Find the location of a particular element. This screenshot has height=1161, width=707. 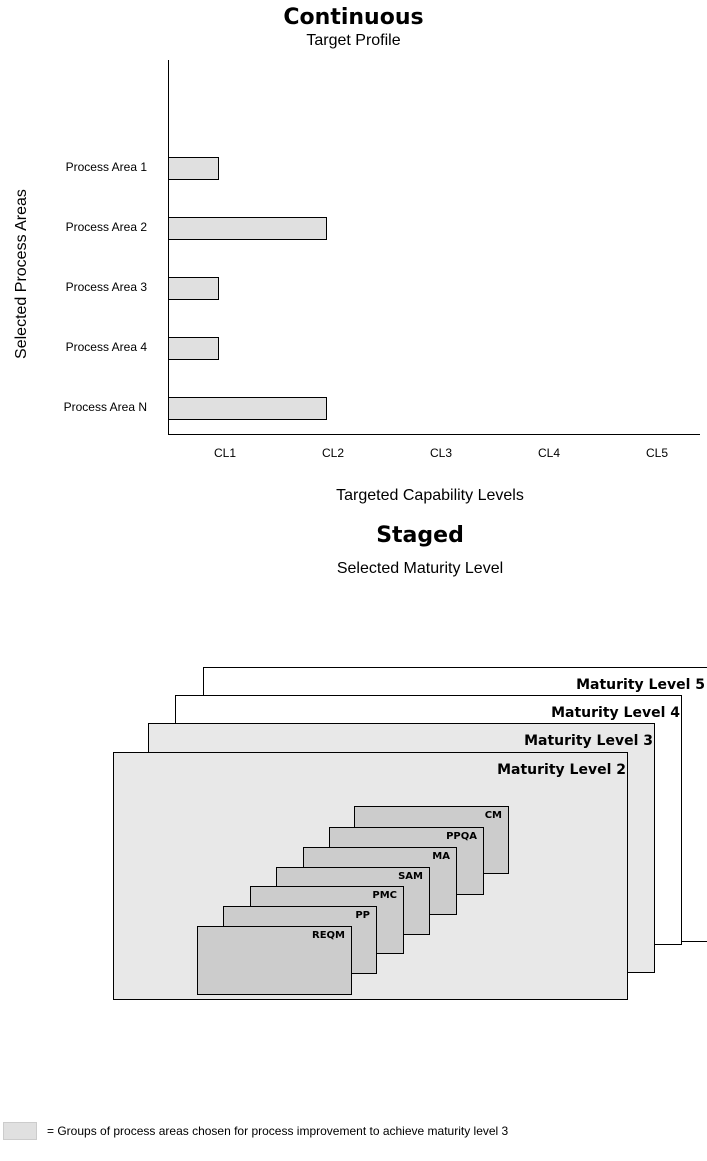

staged-subtitle: Selected Maturity Level is located at coordinates (420, 568).